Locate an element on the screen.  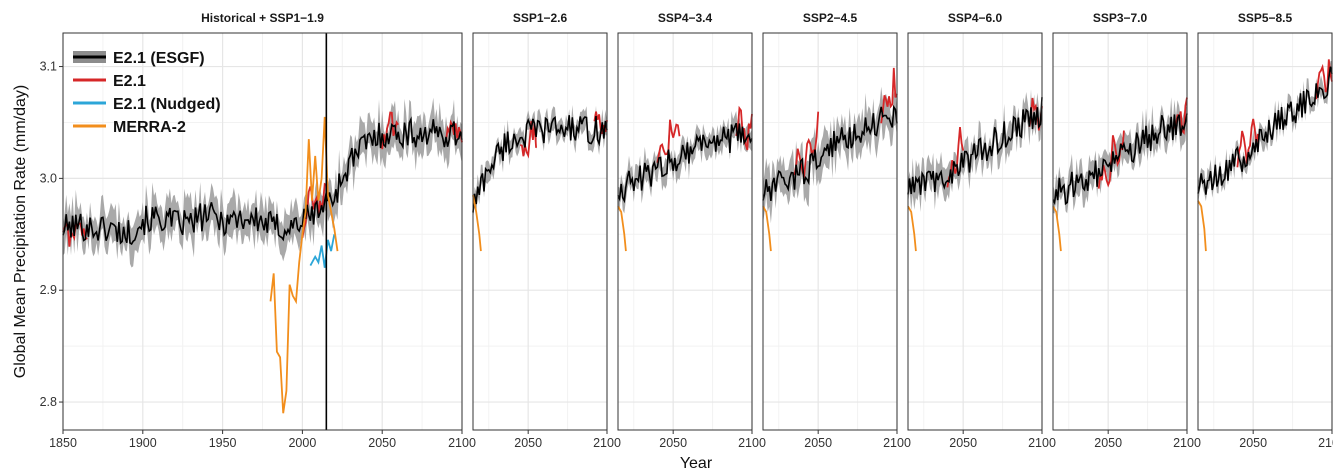
facet-title: SSP2−4.5 is located at coordinates (830, 18).